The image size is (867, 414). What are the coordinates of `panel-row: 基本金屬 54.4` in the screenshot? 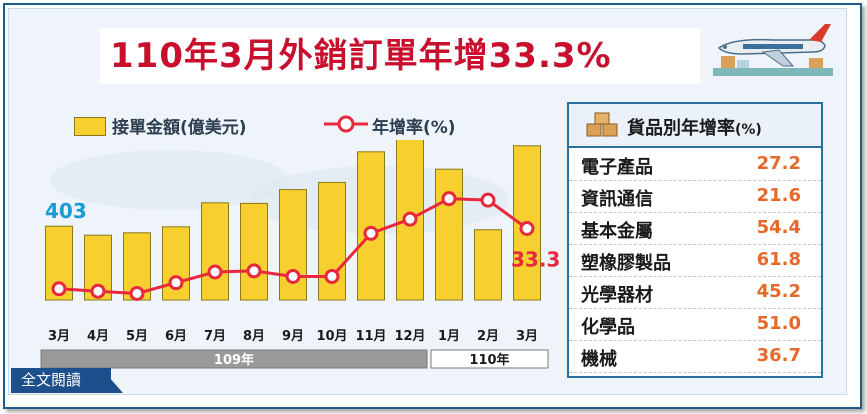 It's located at (695, 228).